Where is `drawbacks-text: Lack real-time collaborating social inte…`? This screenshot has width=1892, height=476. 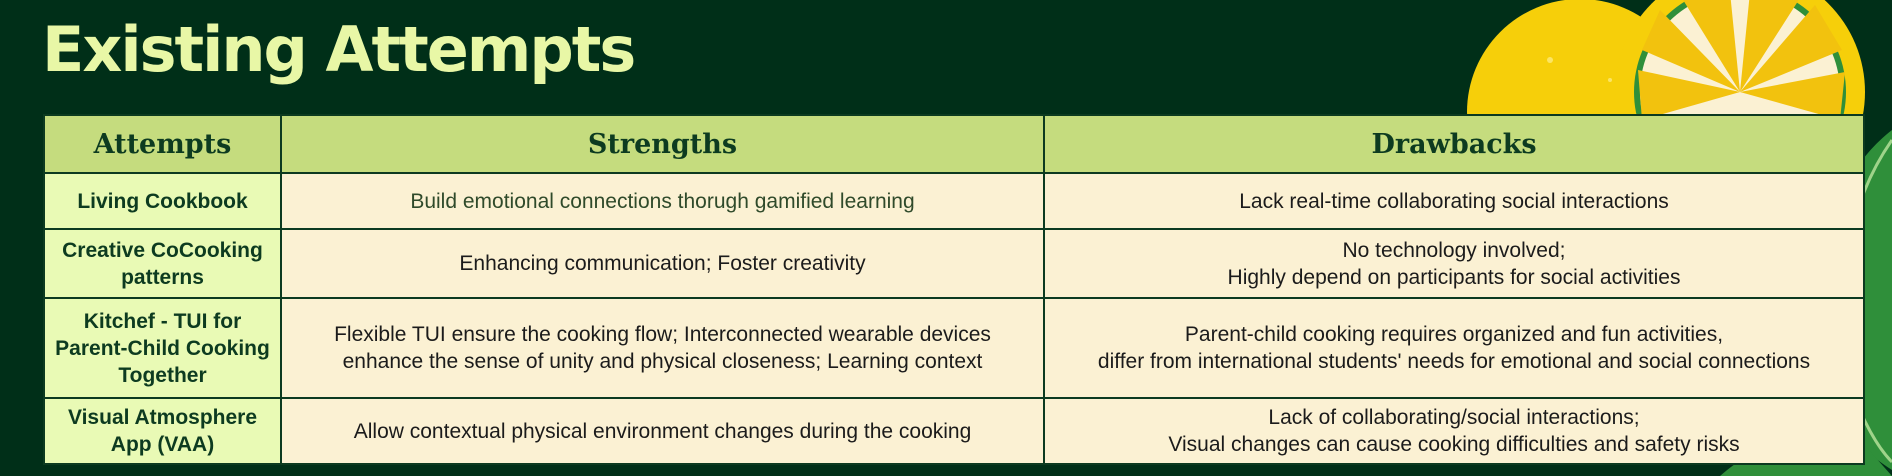
drawbacks-text: Lack real-time collaborating social inte… is located at coordinates (1454, 201).